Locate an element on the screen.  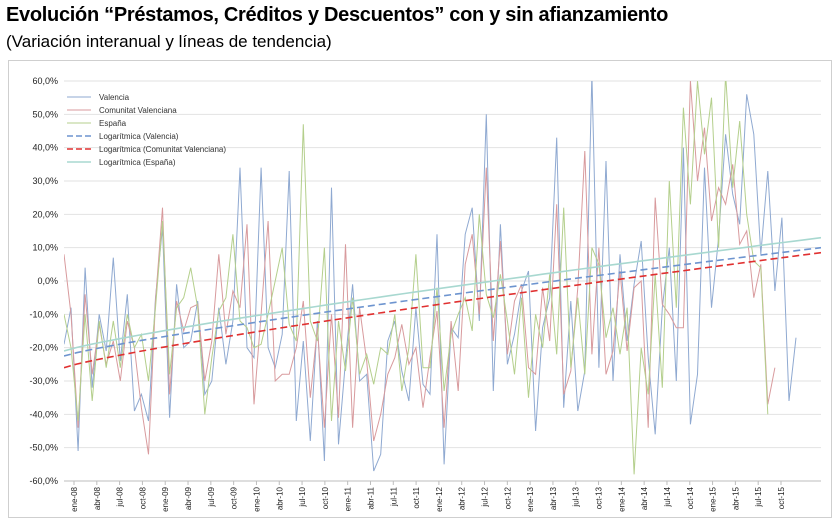
x-tick-label: ene-10 is located at coordinates (256, 498).